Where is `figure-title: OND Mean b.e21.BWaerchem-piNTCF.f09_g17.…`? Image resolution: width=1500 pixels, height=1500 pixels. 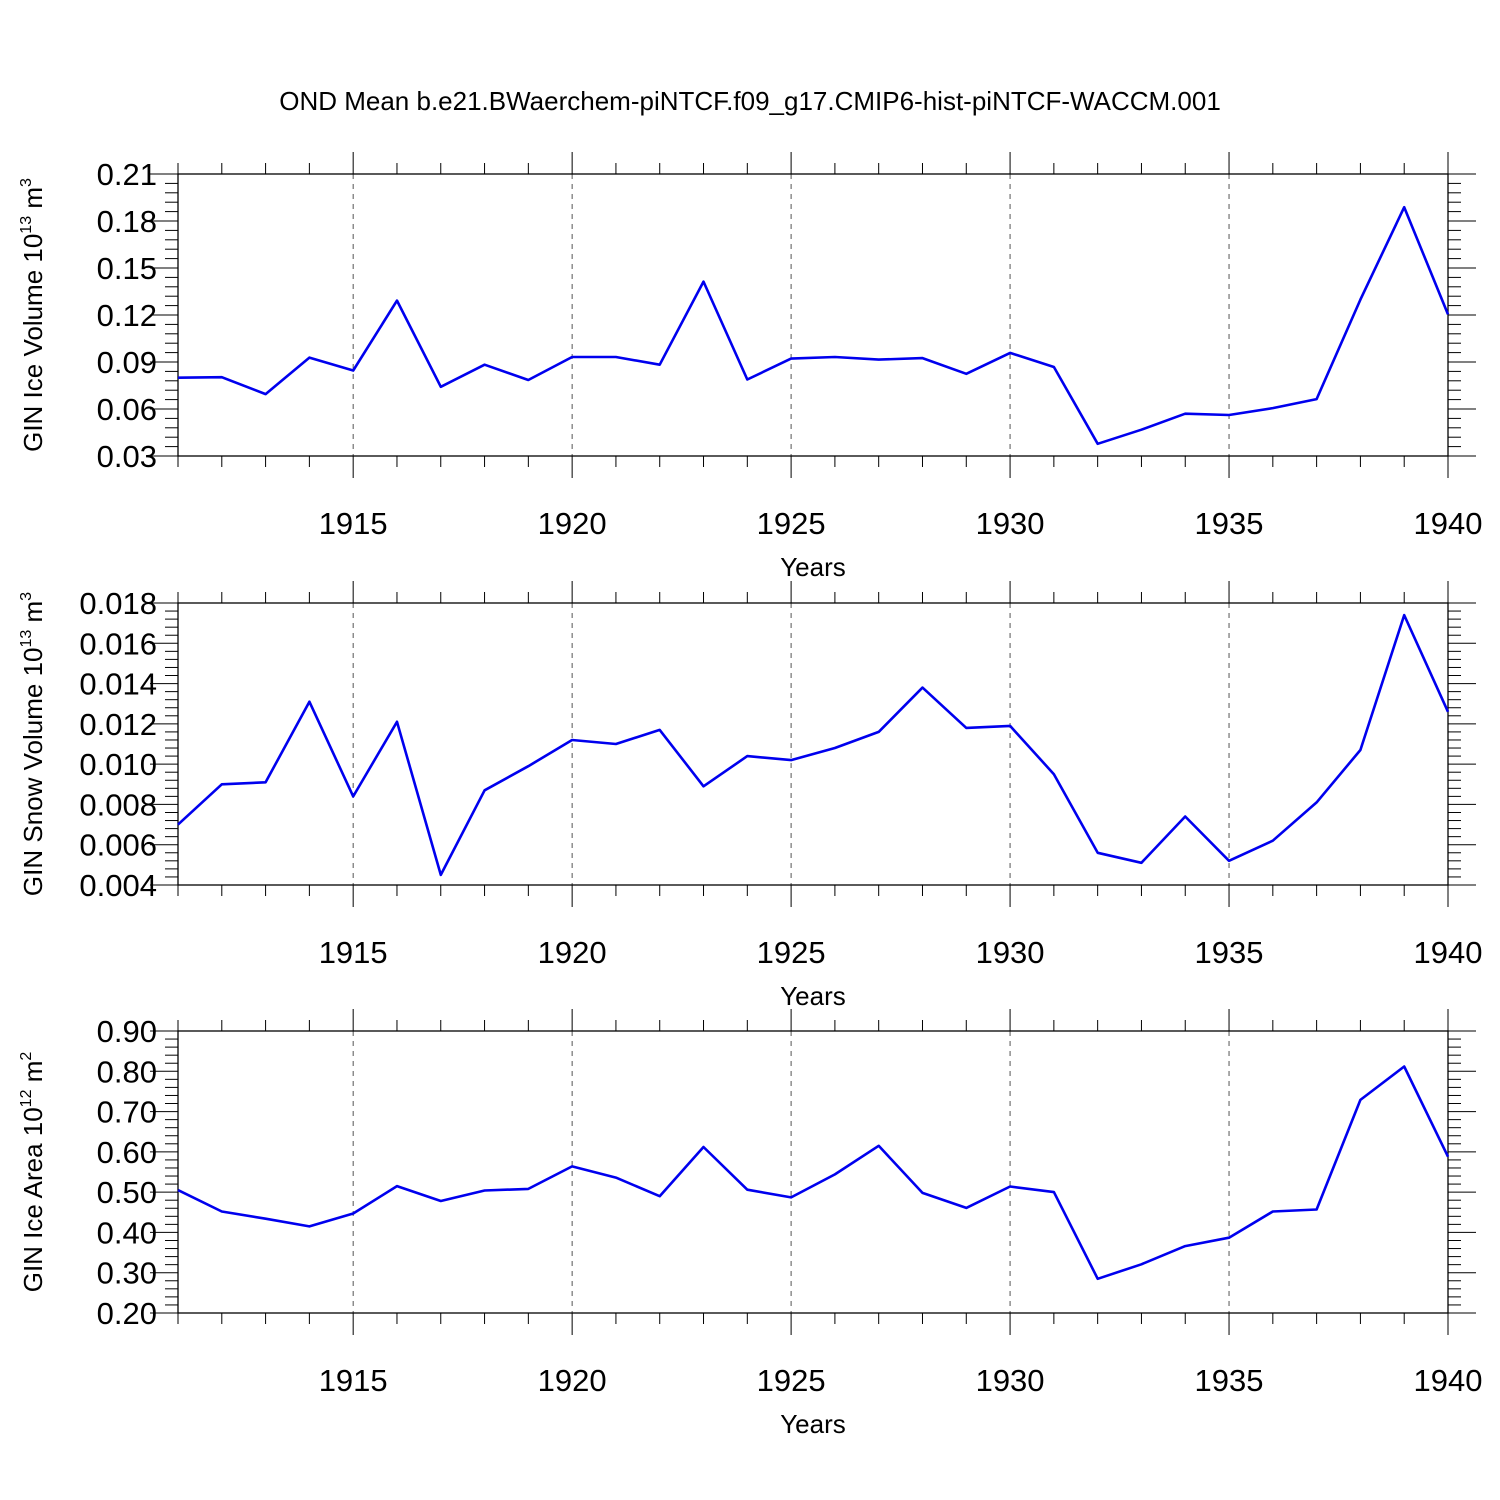
figure-title: OND Mean b.e21.BWaerchem-piNTCF.f09_g17.… is located at coordinates (750, 101).